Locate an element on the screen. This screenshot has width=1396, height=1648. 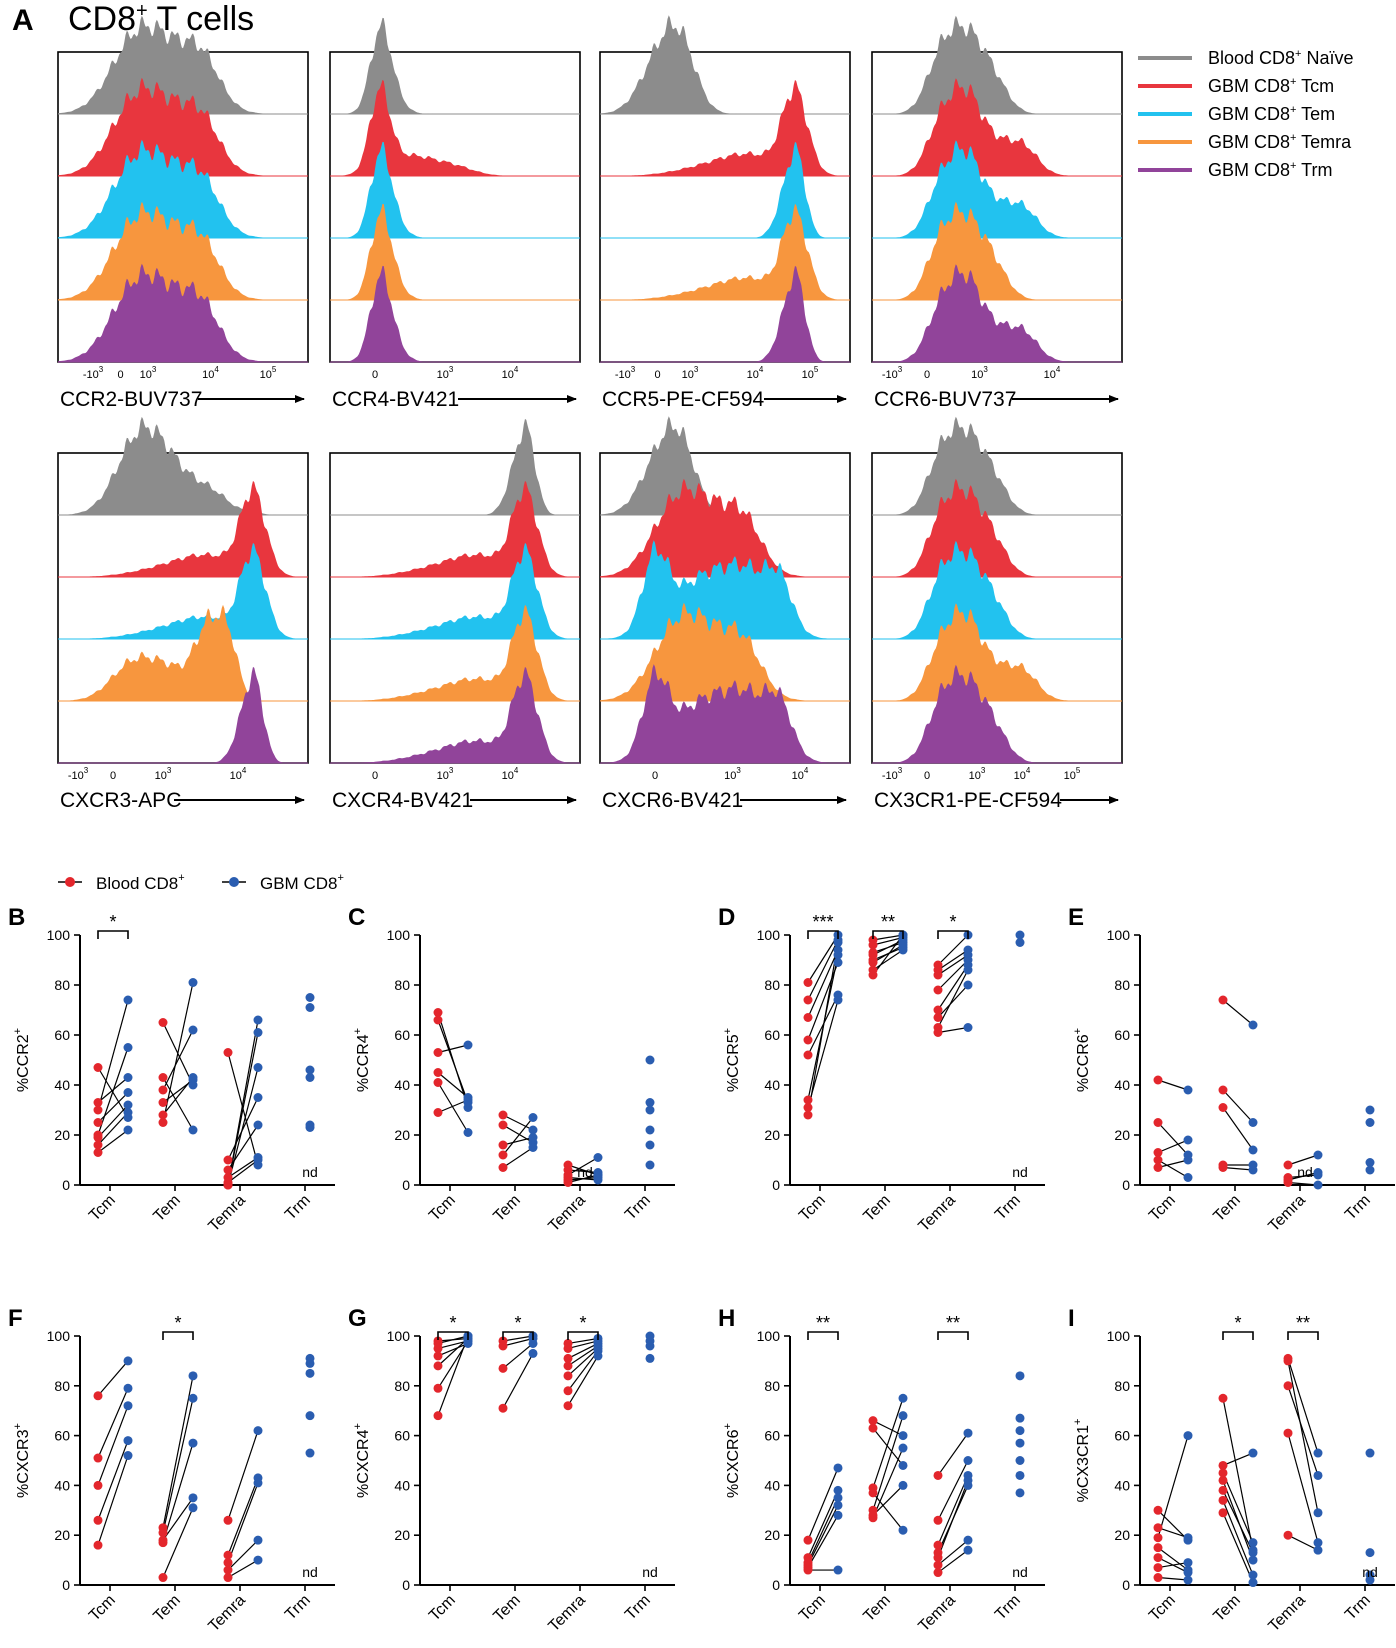
dotplot-panel: C 0 20 40 60 80 100 %CCR4+ Tcm Tem Temra Trm nd is located at coordinates (511, 1069).